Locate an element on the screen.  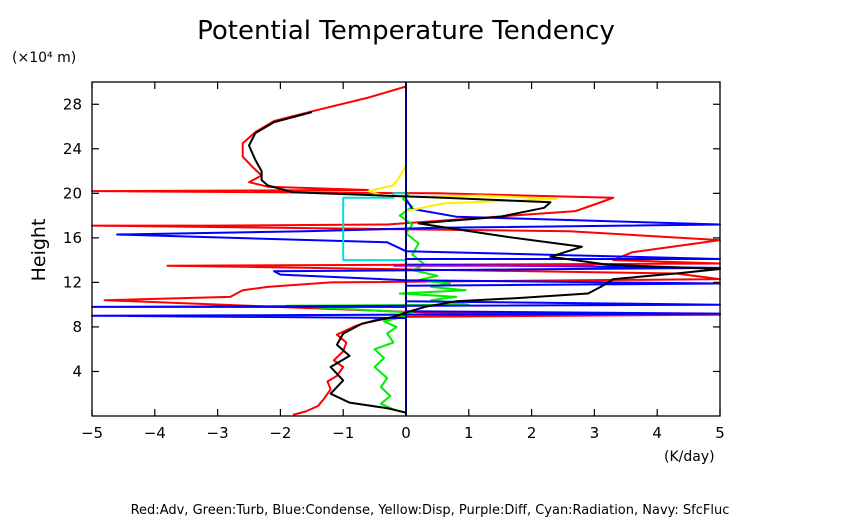
y-tick-label: 12 is located at coordinates (72, 282).